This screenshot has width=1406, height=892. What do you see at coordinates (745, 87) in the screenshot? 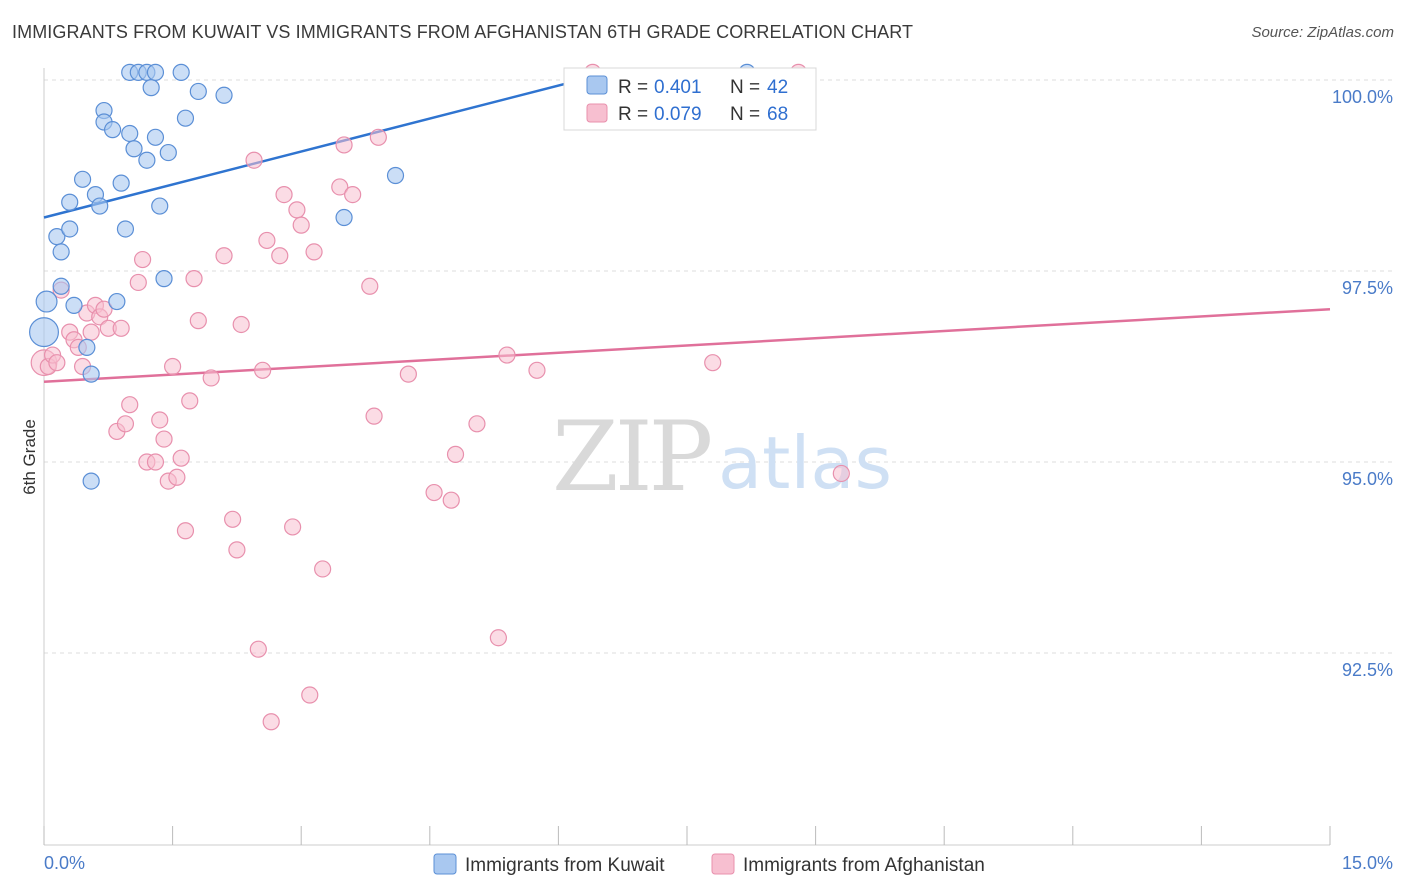
I see `legend-n-label-kuwait: N =` at bounding box center [745, 87].